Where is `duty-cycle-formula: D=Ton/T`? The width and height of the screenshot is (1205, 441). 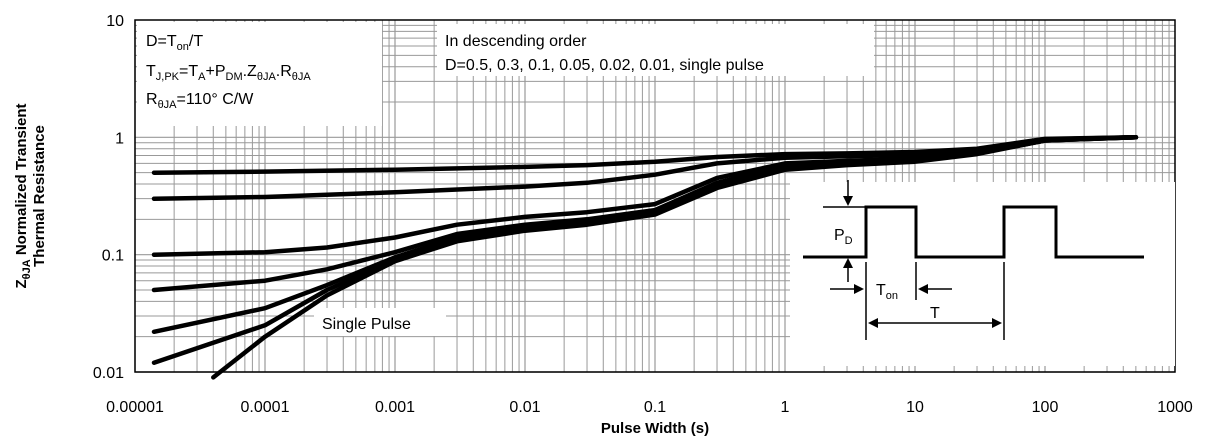 duty-cycle-formula: D=Ton/T is located at coordinates (174, 43).